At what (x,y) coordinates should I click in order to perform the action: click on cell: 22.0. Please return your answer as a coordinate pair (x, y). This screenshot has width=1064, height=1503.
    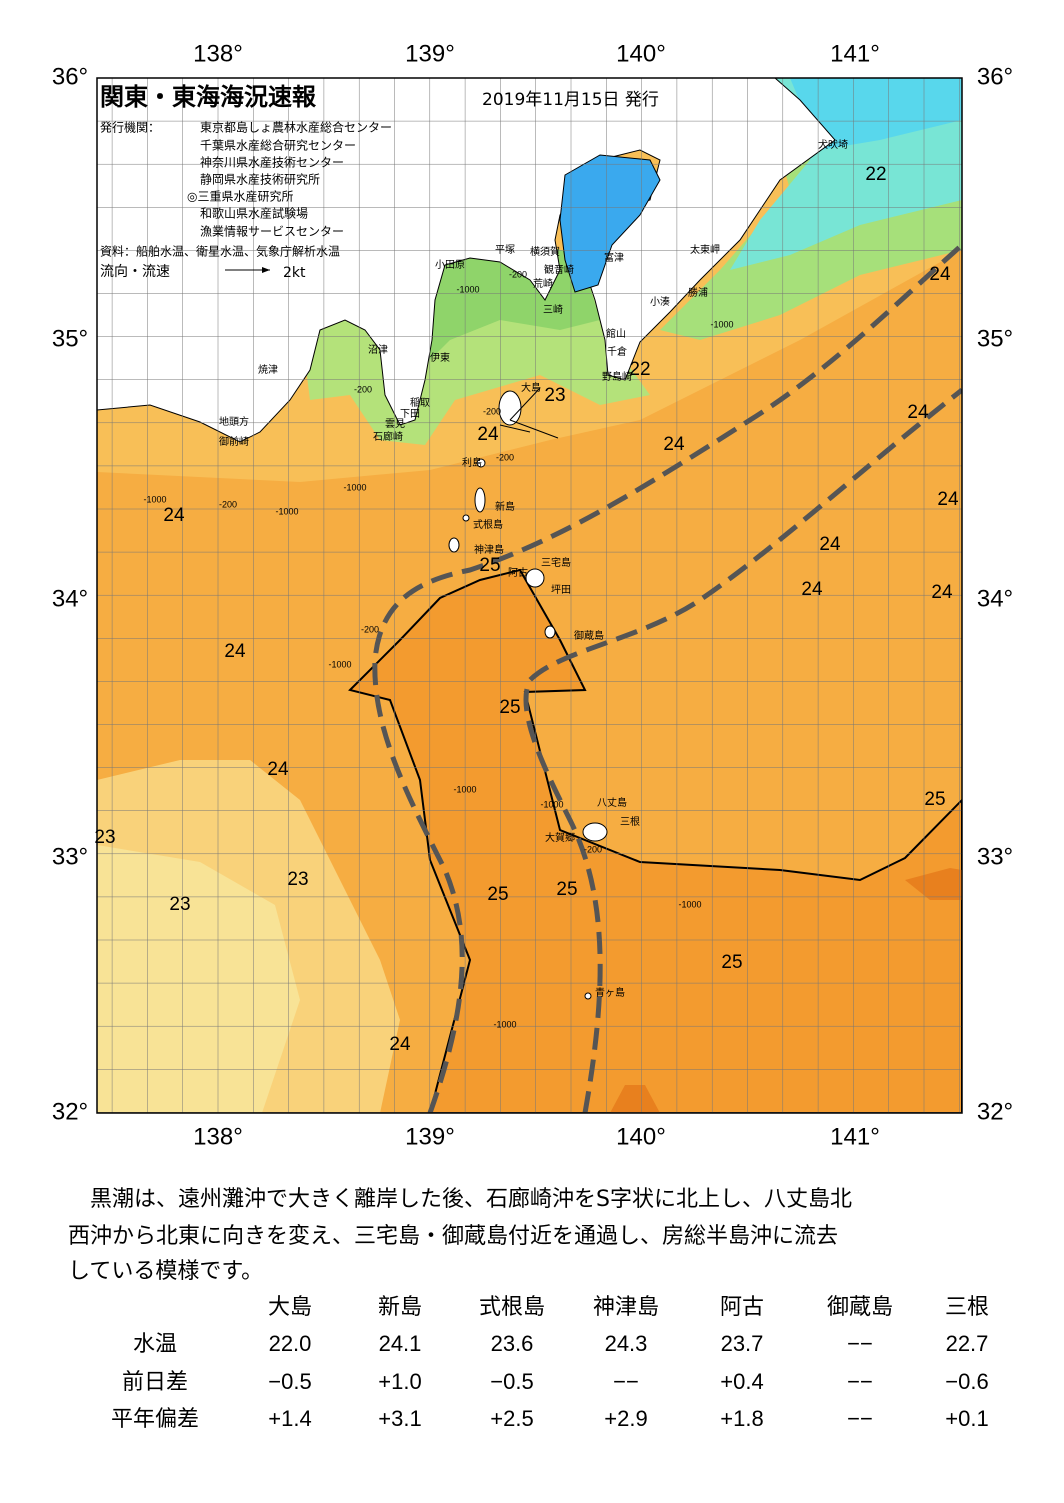
    Looking at the image, I should click on (290, 1343).